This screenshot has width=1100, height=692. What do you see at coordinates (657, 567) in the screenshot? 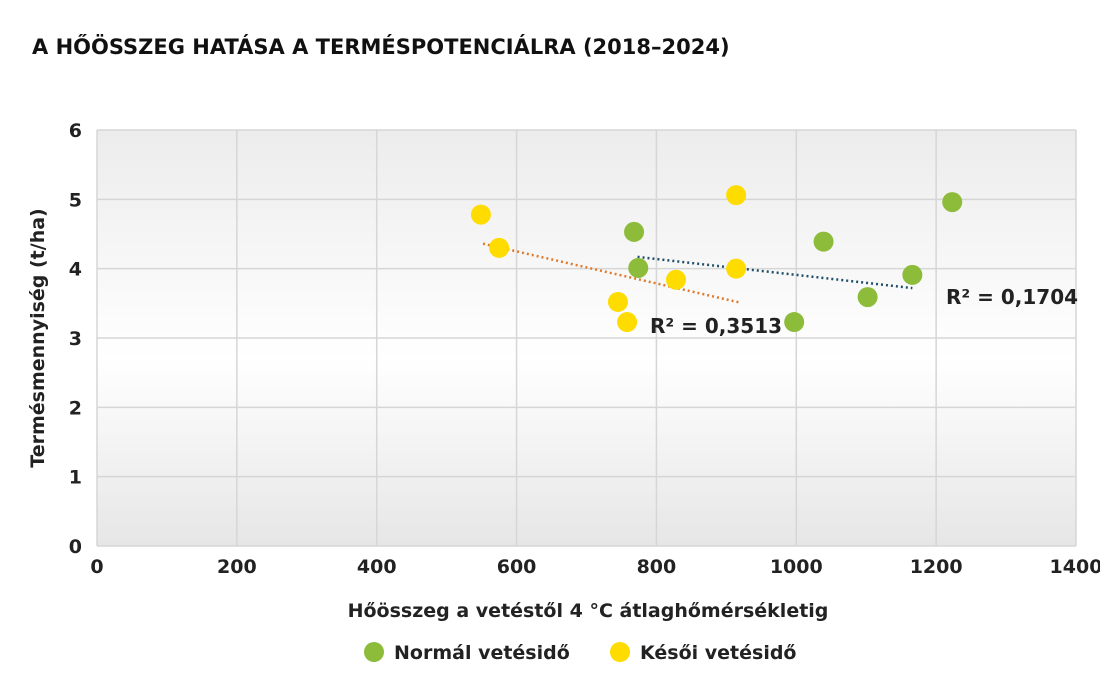
I see `x-tick-label: 800` at bounding box center [657, 567].